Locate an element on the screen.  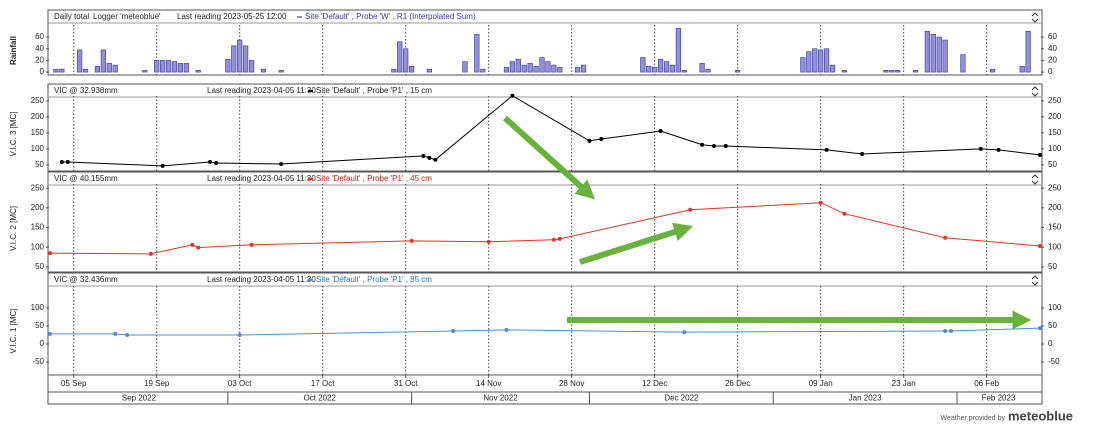
y2-tick-label: 20 is located at coordinates (1052, 60).